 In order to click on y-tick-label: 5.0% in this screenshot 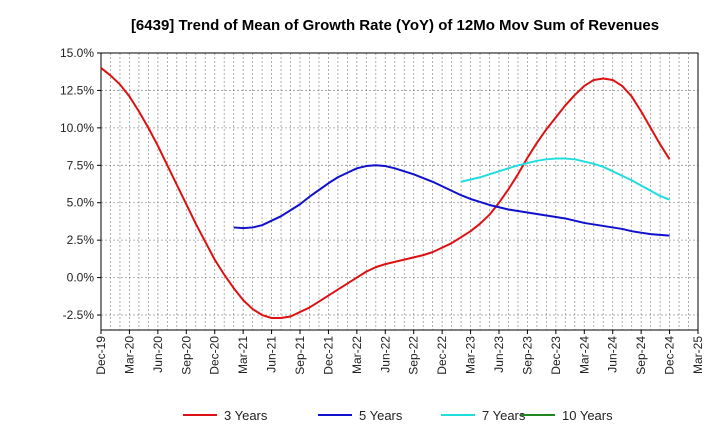, I will do `click(81, 203)`.